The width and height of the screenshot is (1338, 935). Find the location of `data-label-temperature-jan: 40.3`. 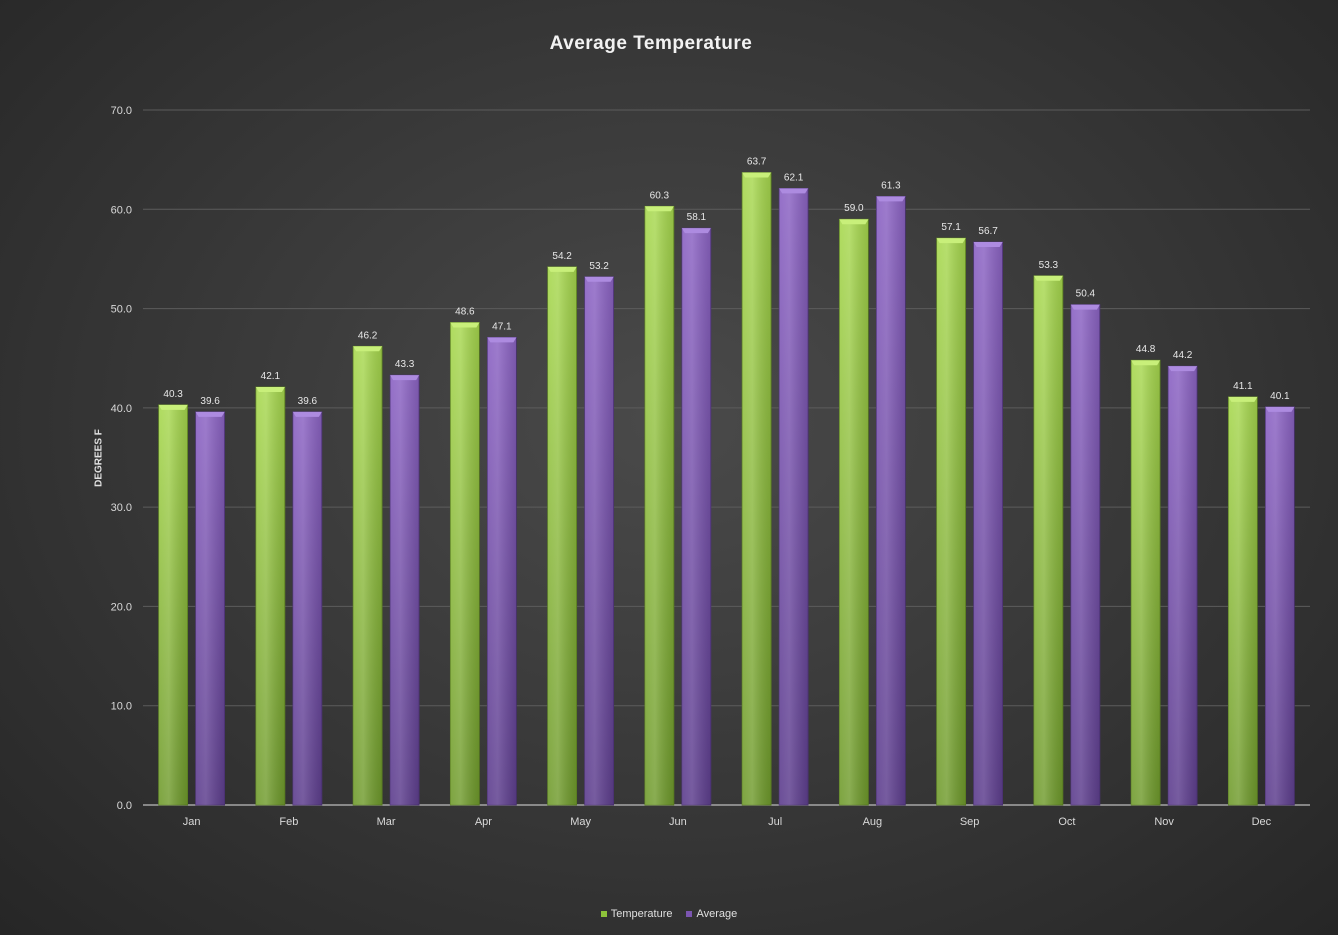

data-label-temperature-jan: 40.3 is located at coordinates (173, 394).